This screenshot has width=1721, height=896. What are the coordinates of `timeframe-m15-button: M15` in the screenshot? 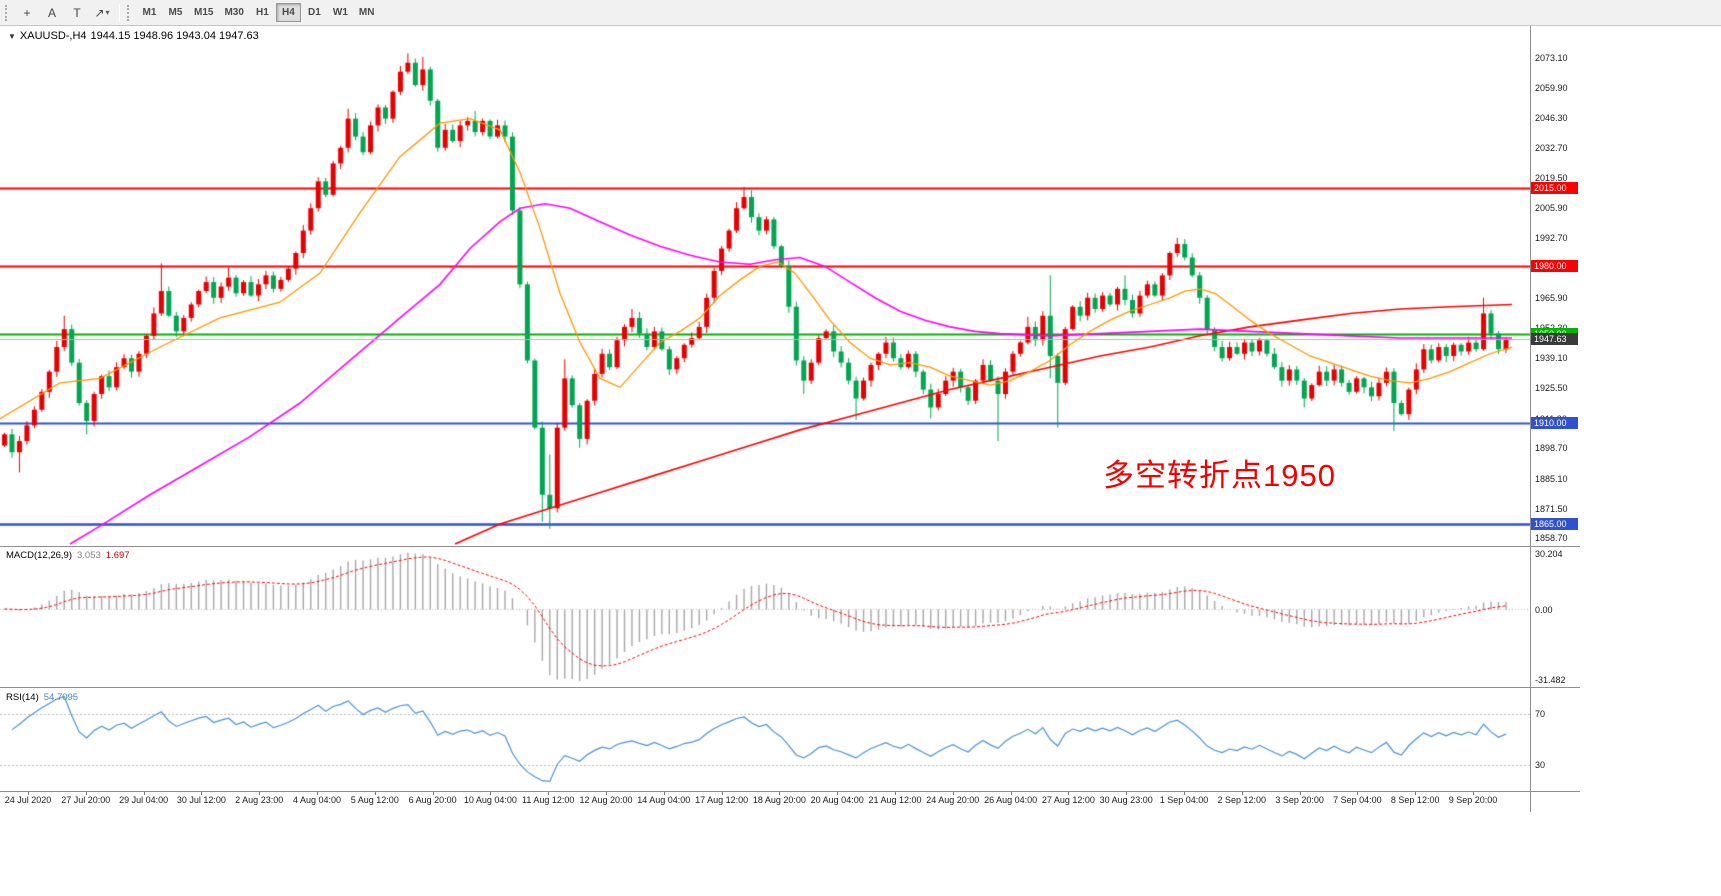 It's located at (203, 12).